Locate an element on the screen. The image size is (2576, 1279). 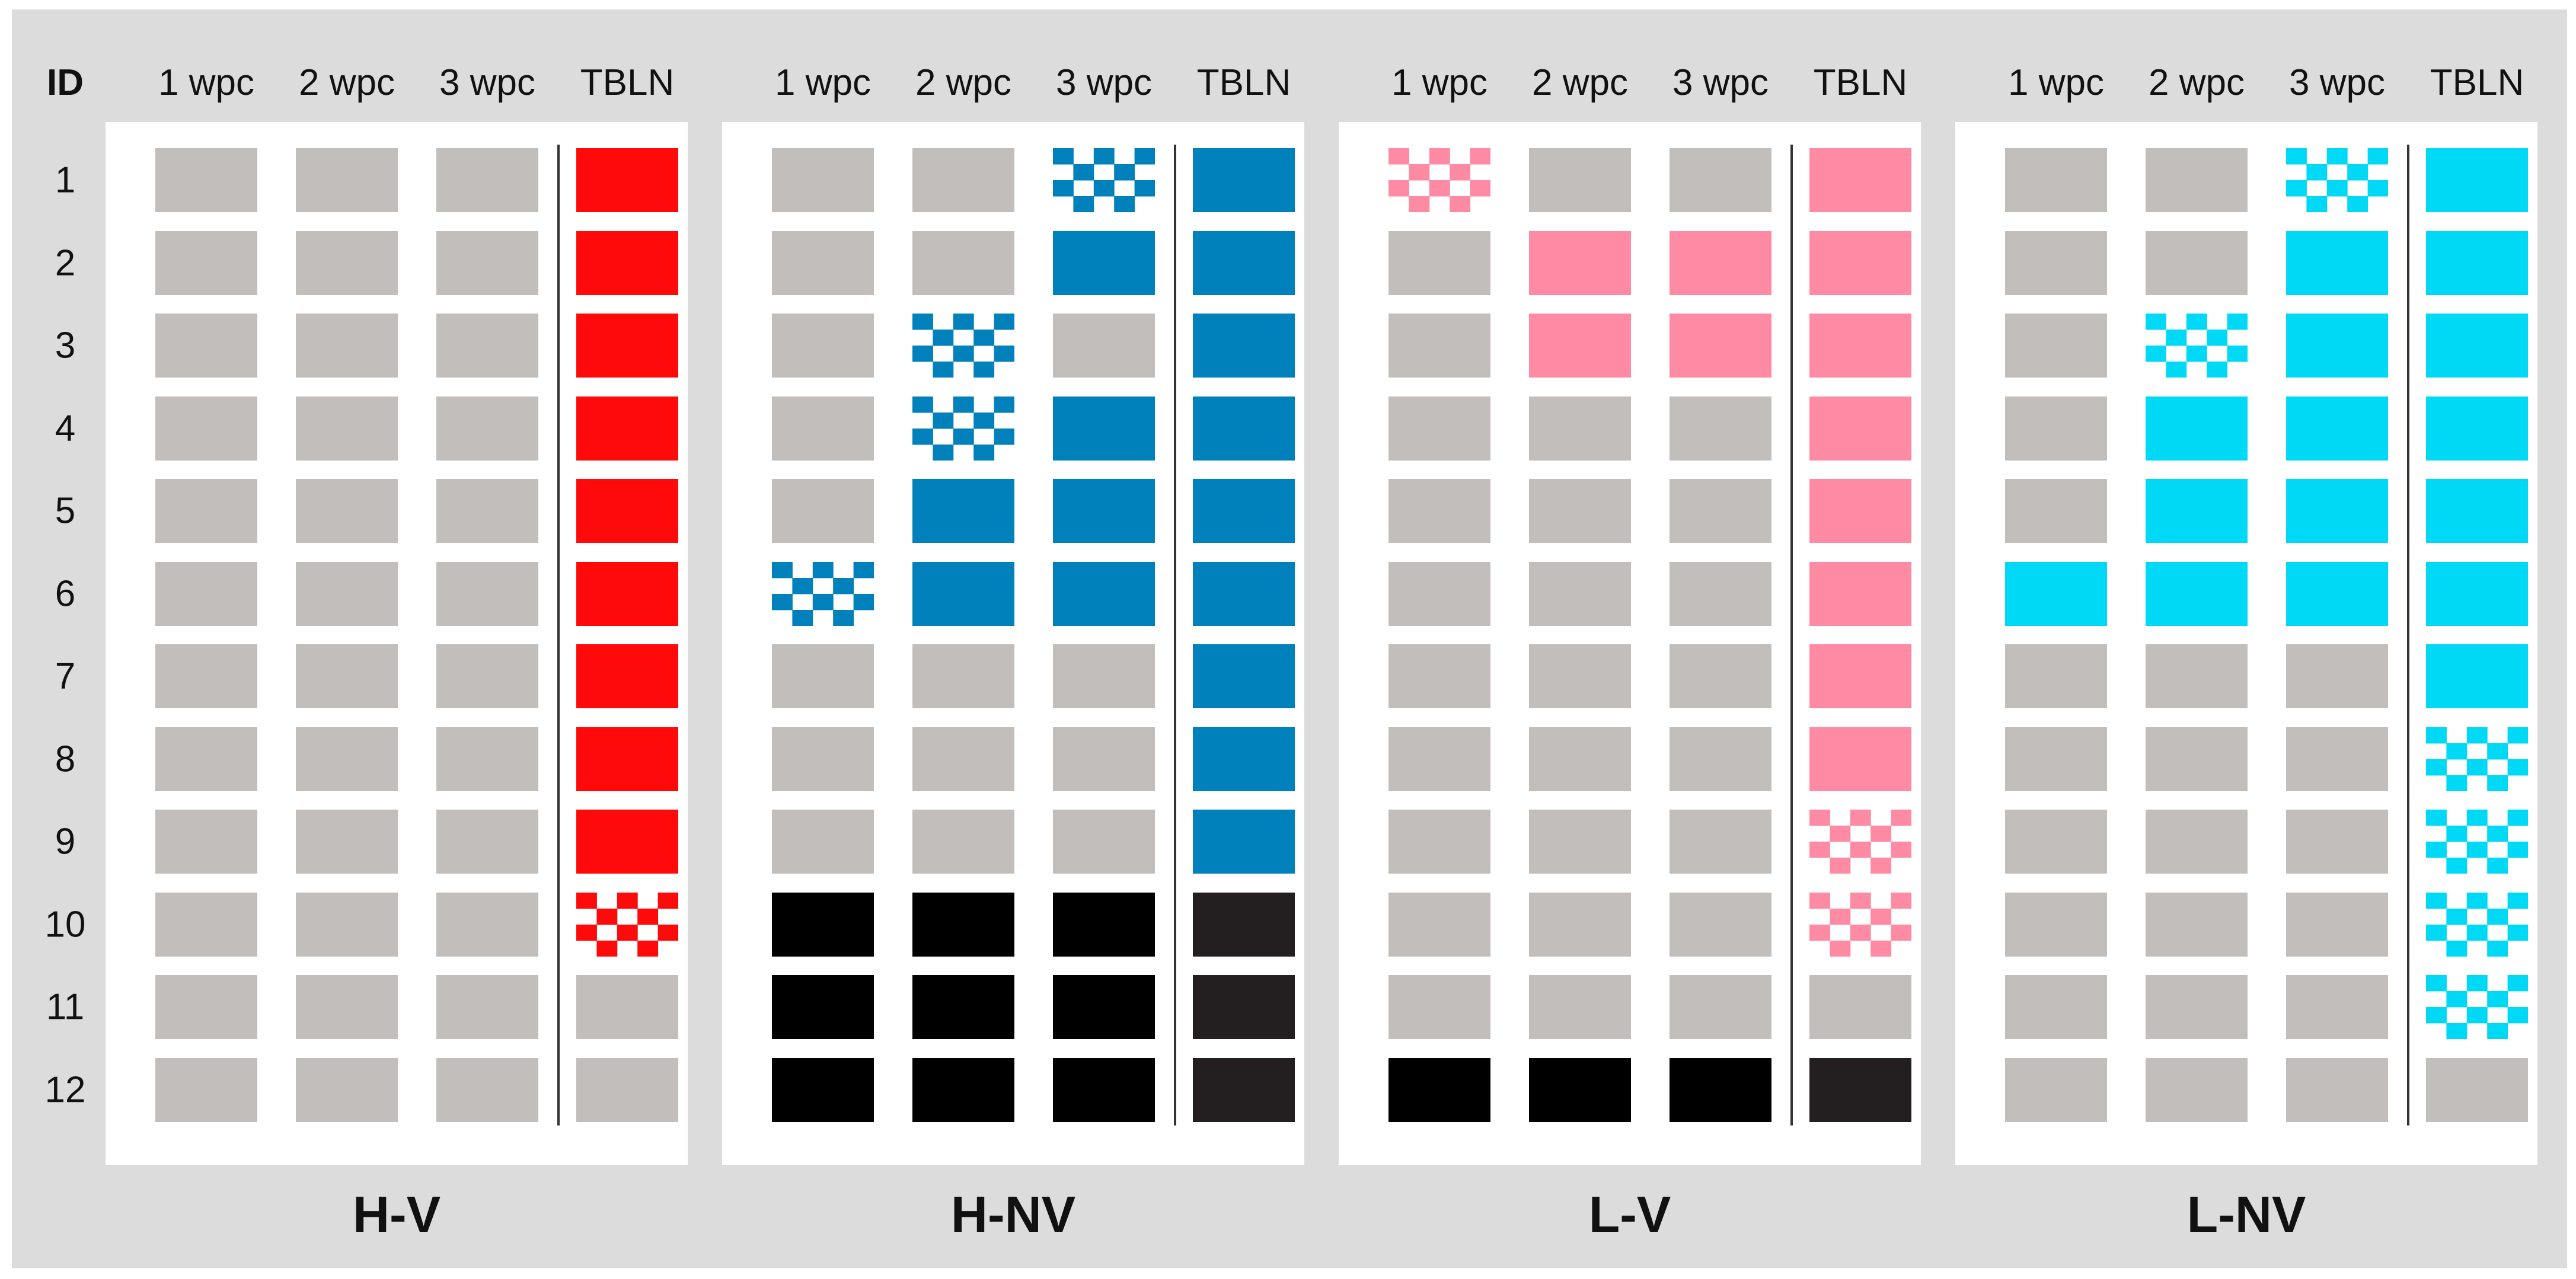
row-id-label: 8 is located at coordinates (65, 758).